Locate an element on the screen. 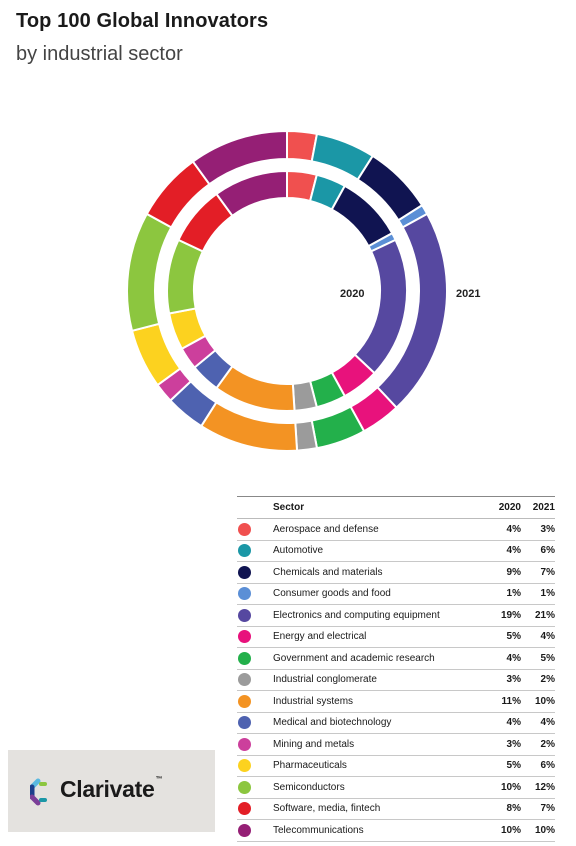  legend-sector-name: Software, media, fintech is located at coordinates (382, 809).